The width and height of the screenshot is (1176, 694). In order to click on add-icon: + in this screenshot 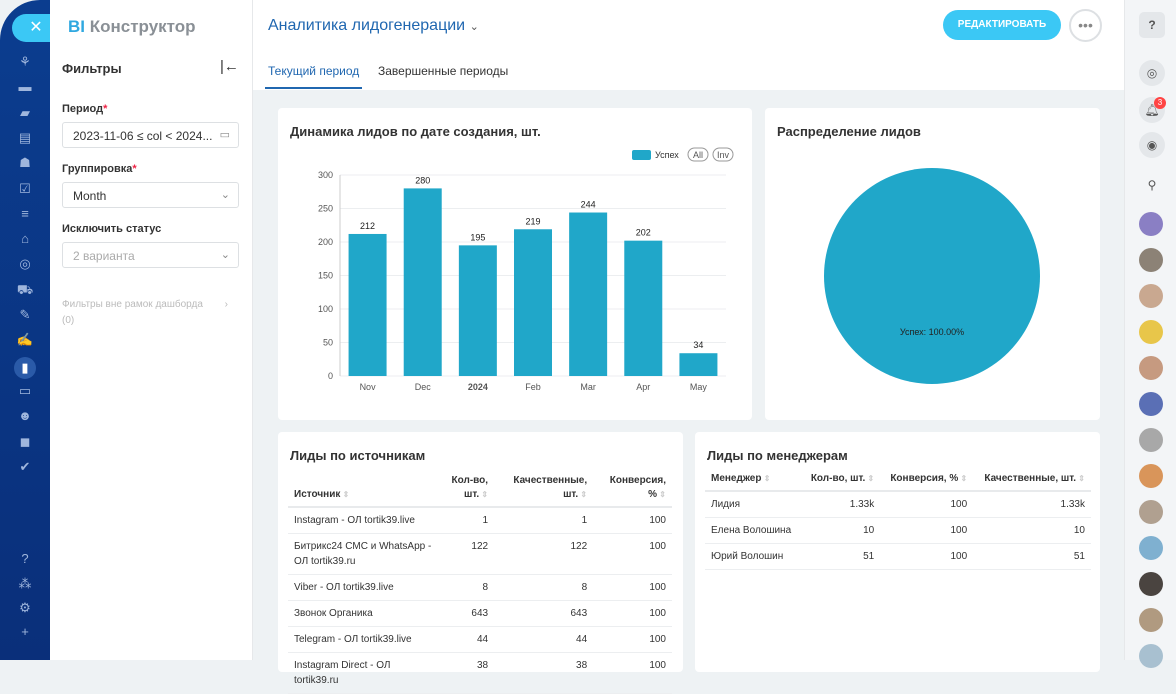, I will do `click(25, 631)`.